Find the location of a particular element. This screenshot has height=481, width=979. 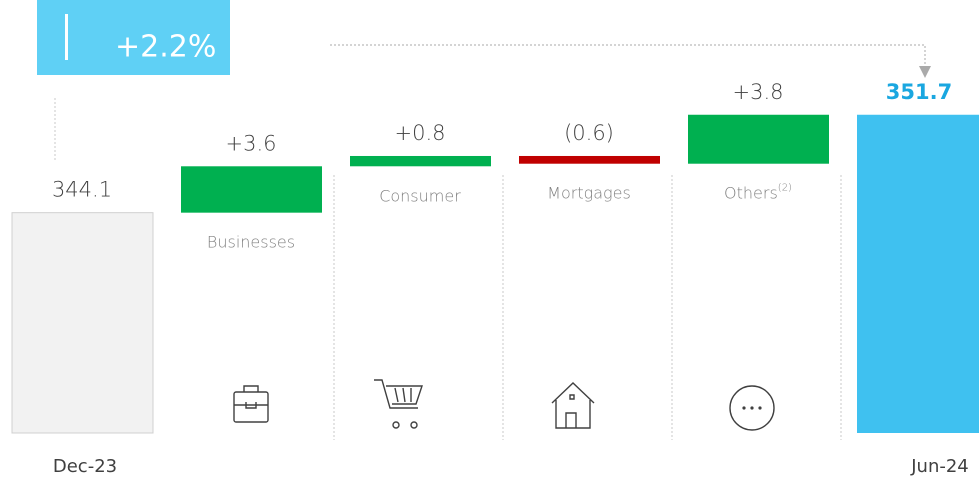

house-icon is located at coordinates (573, 405).